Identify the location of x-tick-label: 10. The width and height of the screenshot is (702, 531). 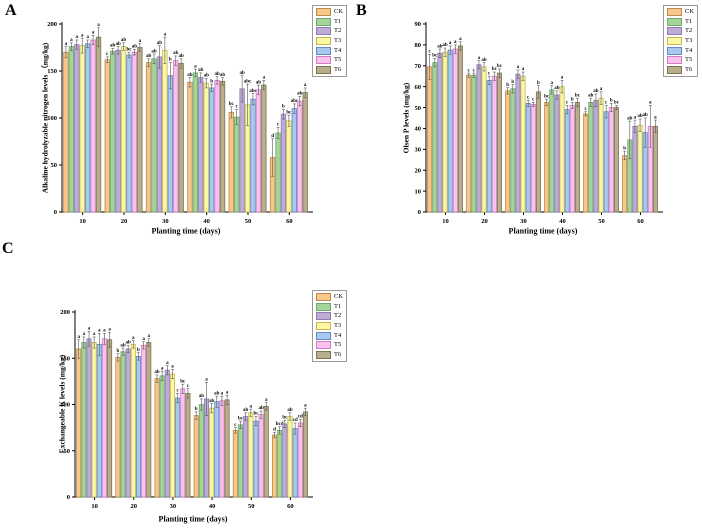
(82, 221).